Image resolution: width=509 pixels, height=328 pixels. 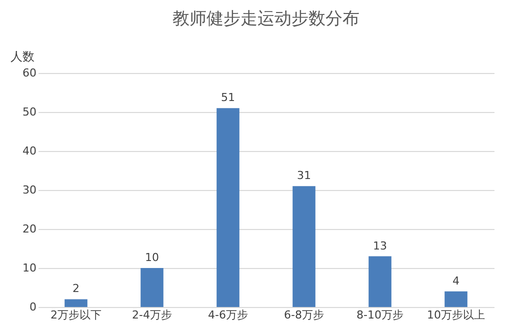 I want to click on data-label: 51, so click(x=228, y=97).